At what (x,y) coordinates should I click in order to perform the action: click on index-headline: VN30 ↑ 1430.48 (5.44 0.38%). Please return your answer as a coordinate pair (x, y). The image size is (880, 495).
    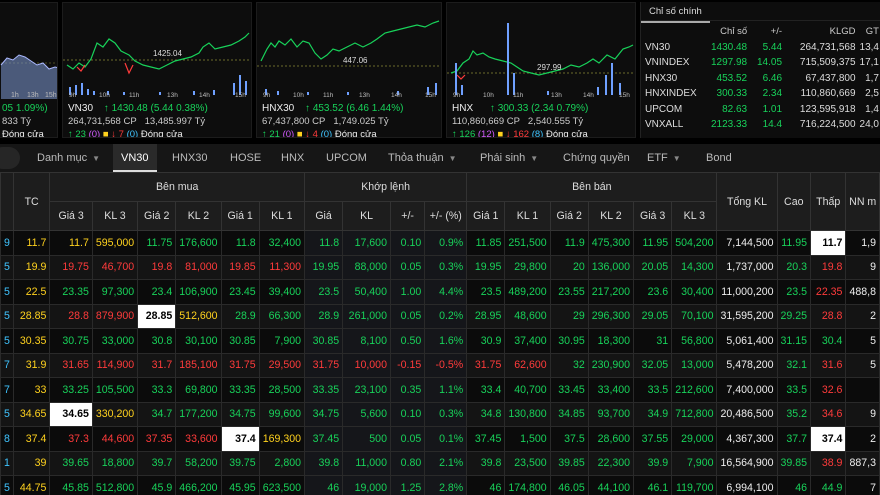
    Looking at the image, I should click on (138, 108).